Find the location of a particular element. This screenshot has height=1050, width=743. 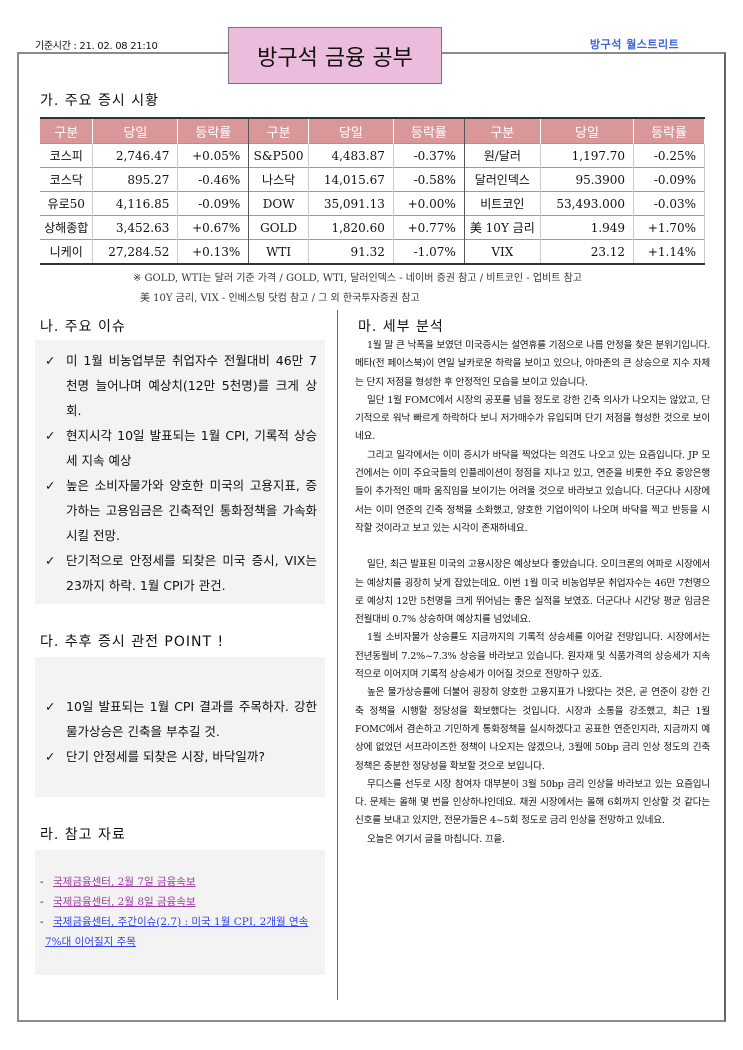

index-name: WTI is located at coordinates (278, 251).